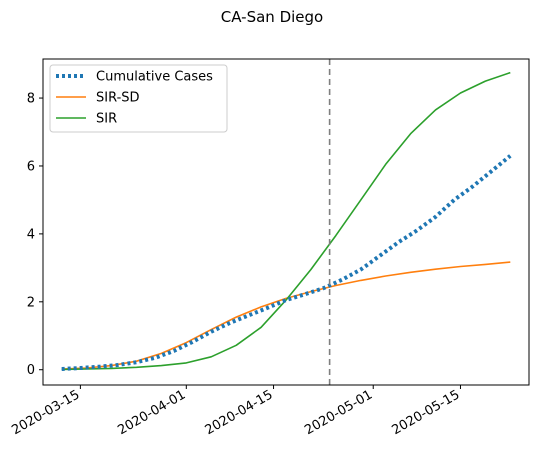 Image resolution: width=550 pixels, height=456 pixels. I want to click on y-tick-label: 2, so click(31, 302).